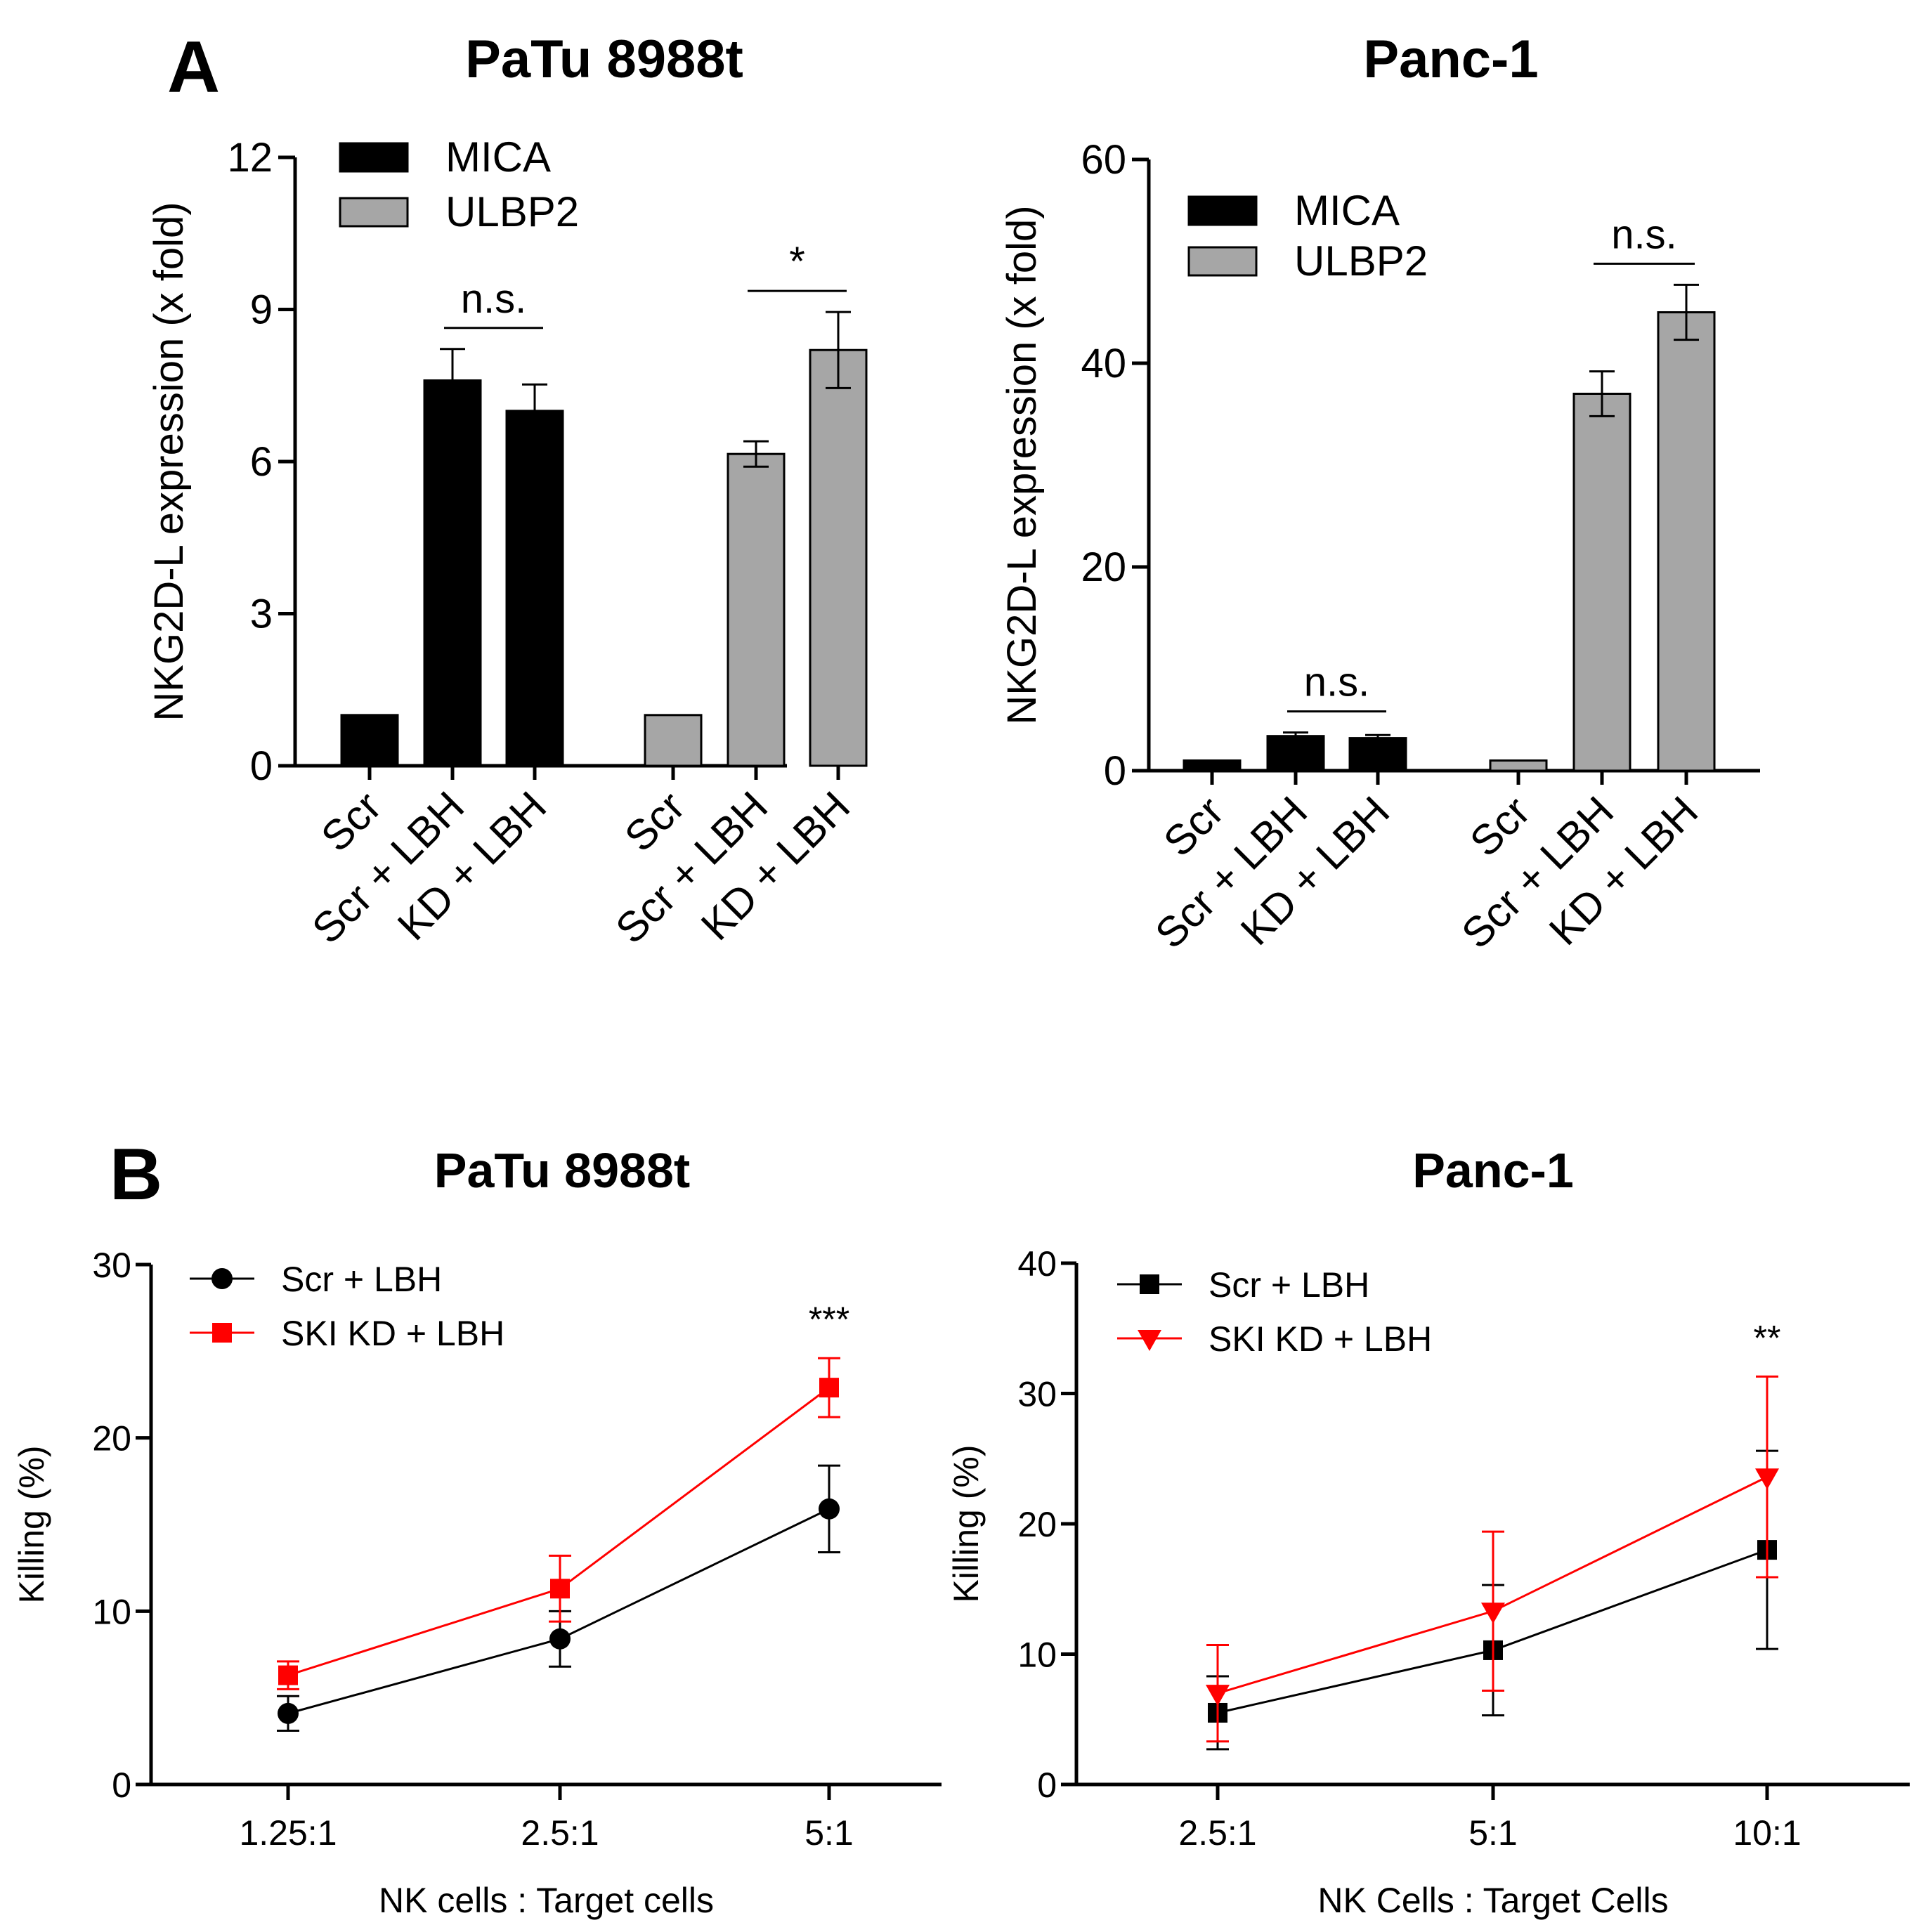 The image size is (1928, 1932). I want to click on significance-label: ***, so click(829, 1319).